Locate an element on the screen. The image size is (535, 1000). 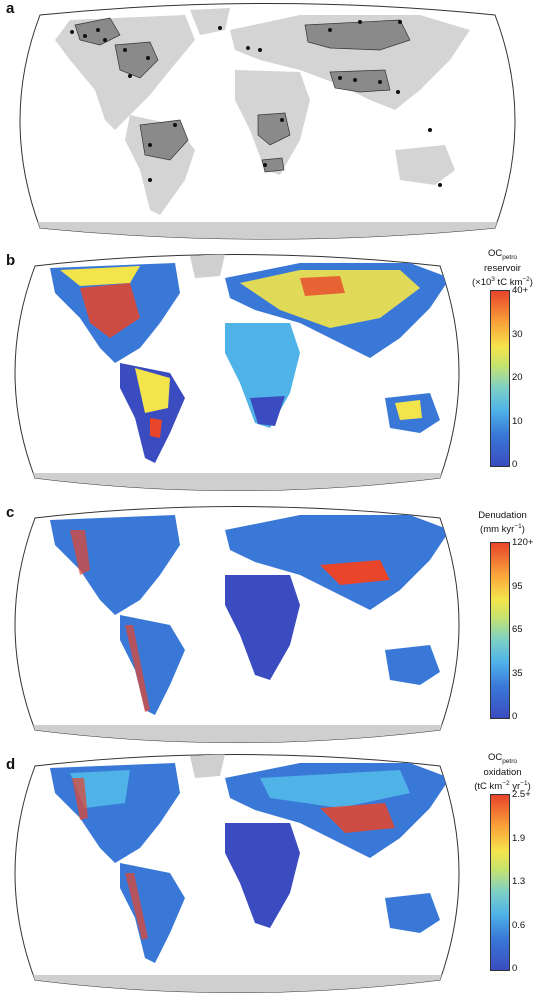
tick-c-4: 0 is located at coordinates (515, 716).